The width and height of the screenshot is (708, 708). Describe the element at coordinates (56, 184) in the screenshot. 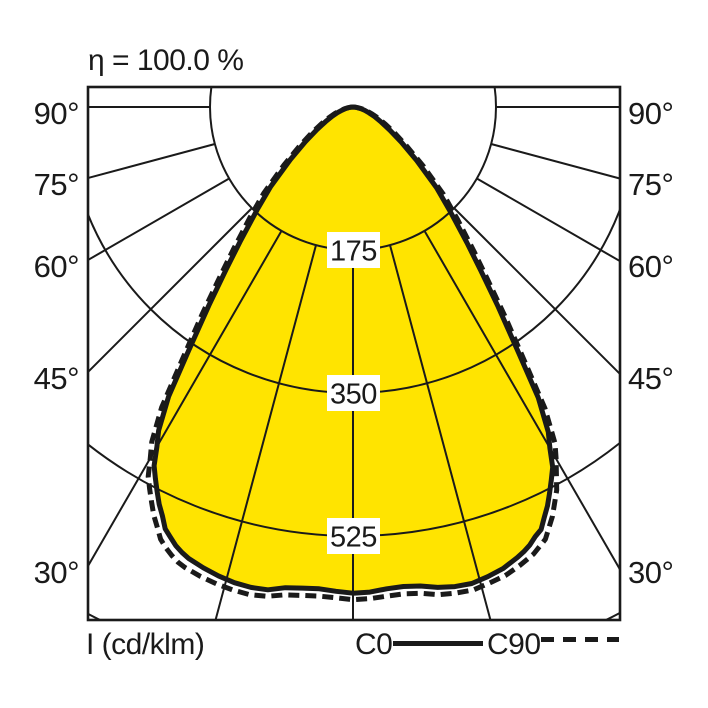

I see `angle-label-left-75: 75°` at that location.